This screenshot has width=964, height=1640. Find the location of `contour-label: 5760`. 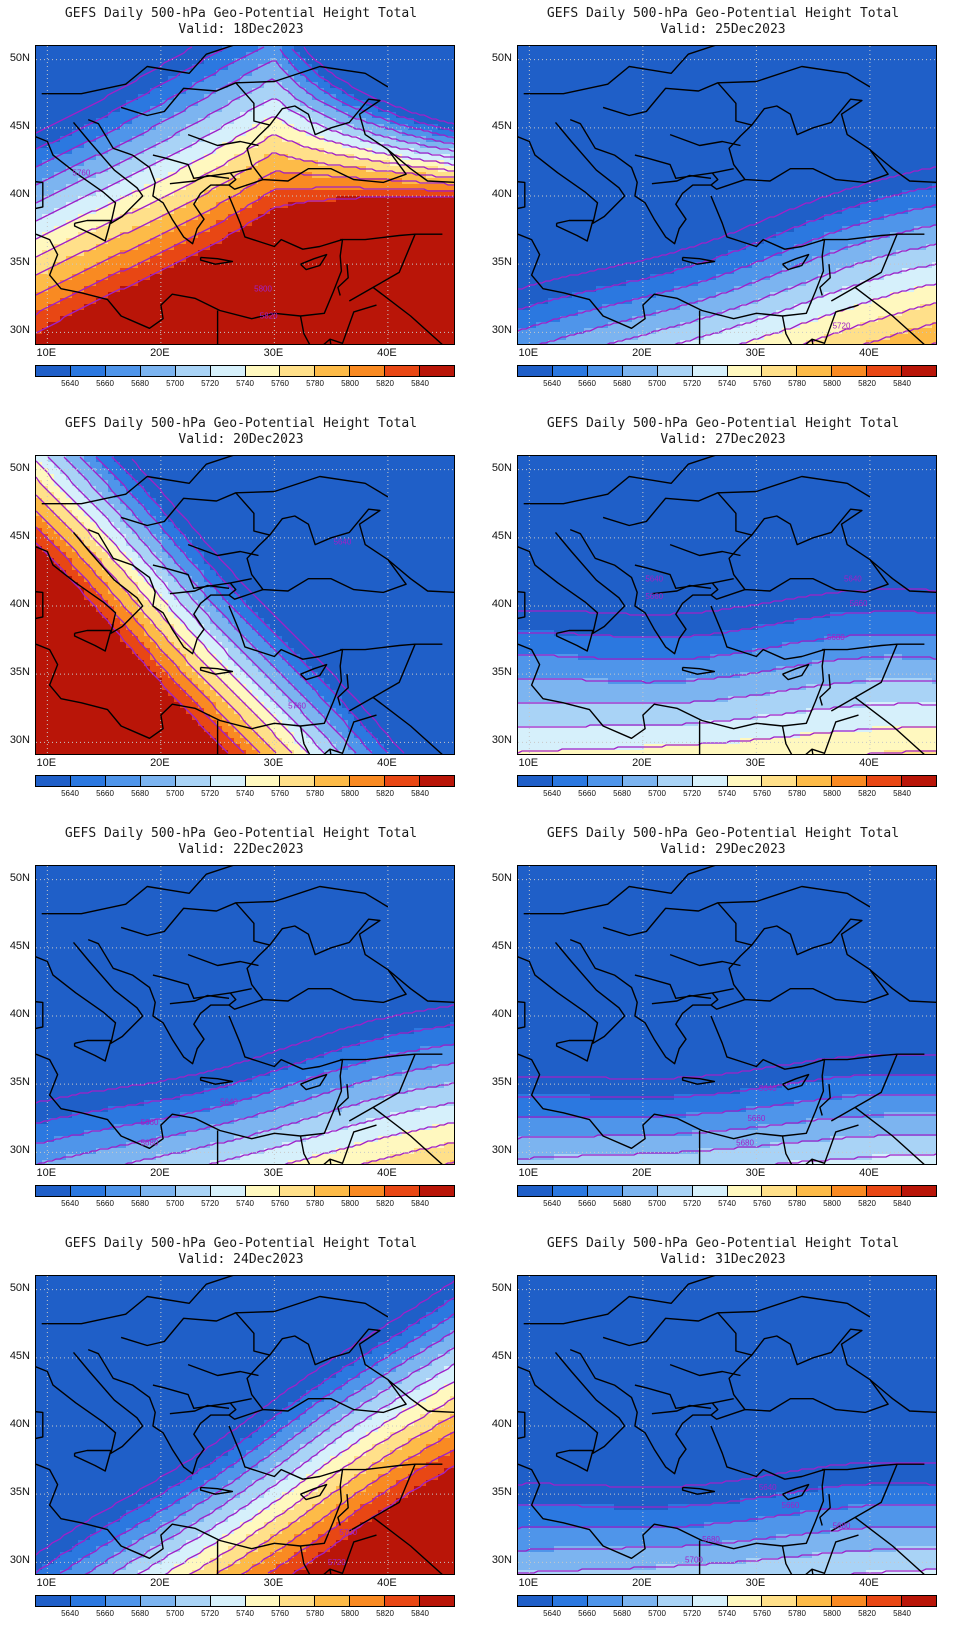

contour-label: 5760 is located at coordinates (297, 705).